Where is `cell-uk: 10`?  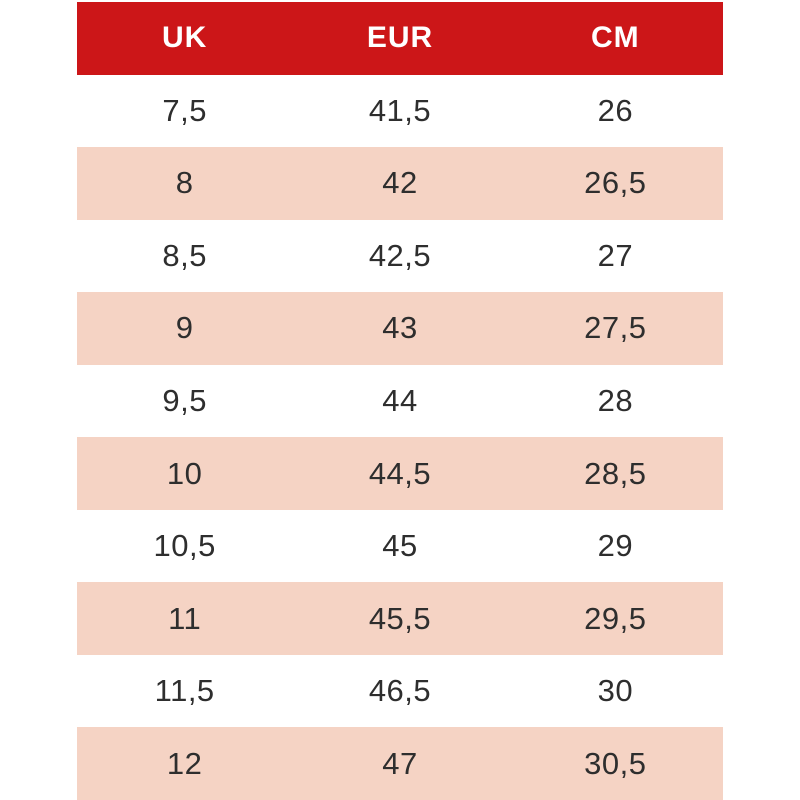 cell-uk: 10 is located at coordinates (184, 473).